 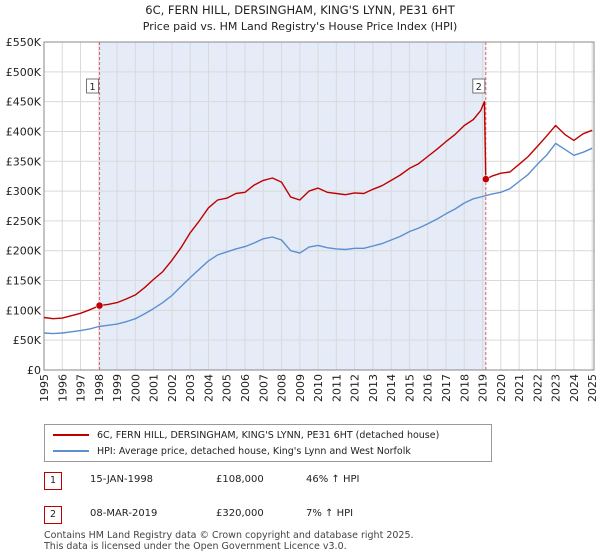 I want to click on x-tick-label: 2010, so click(x=318, y=388).